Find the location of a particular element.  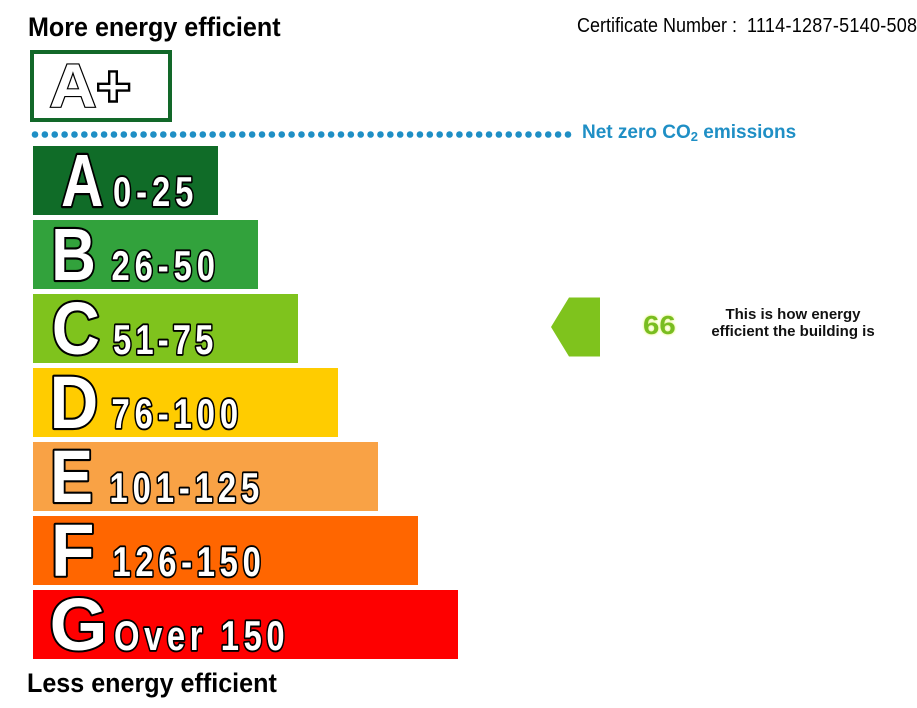

svg-text: Over 150 is located at coordinates (201, 635).